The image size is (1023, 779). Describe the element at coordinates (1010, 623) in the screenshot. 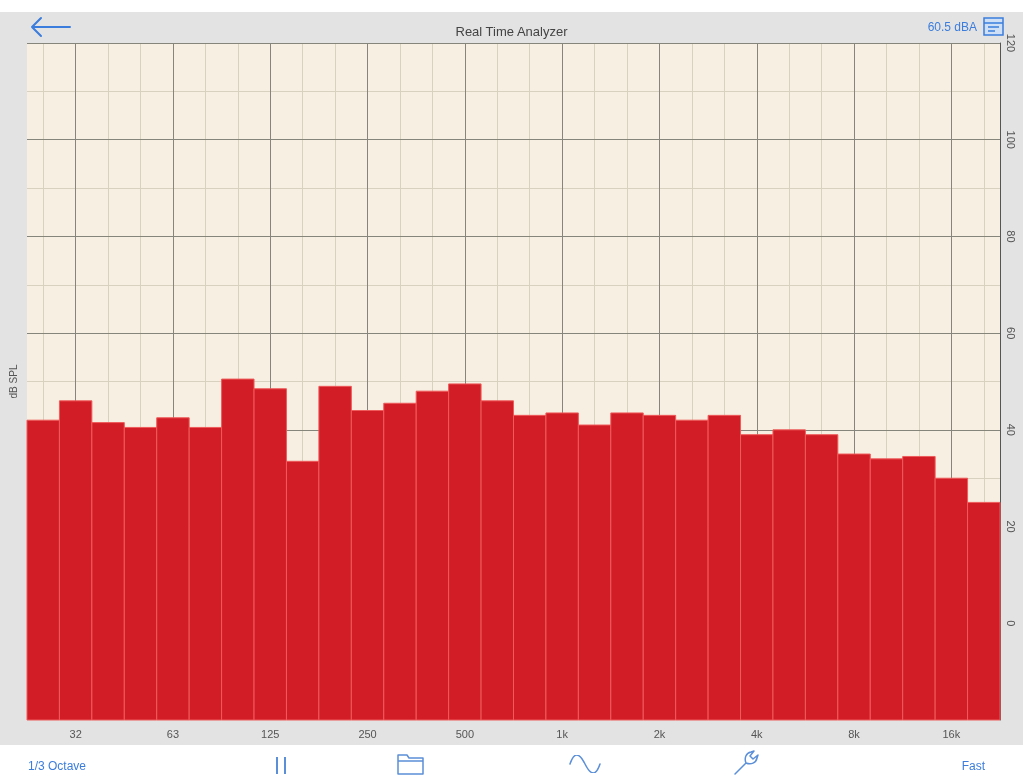

I see `y-tick-label: 0` at that location.